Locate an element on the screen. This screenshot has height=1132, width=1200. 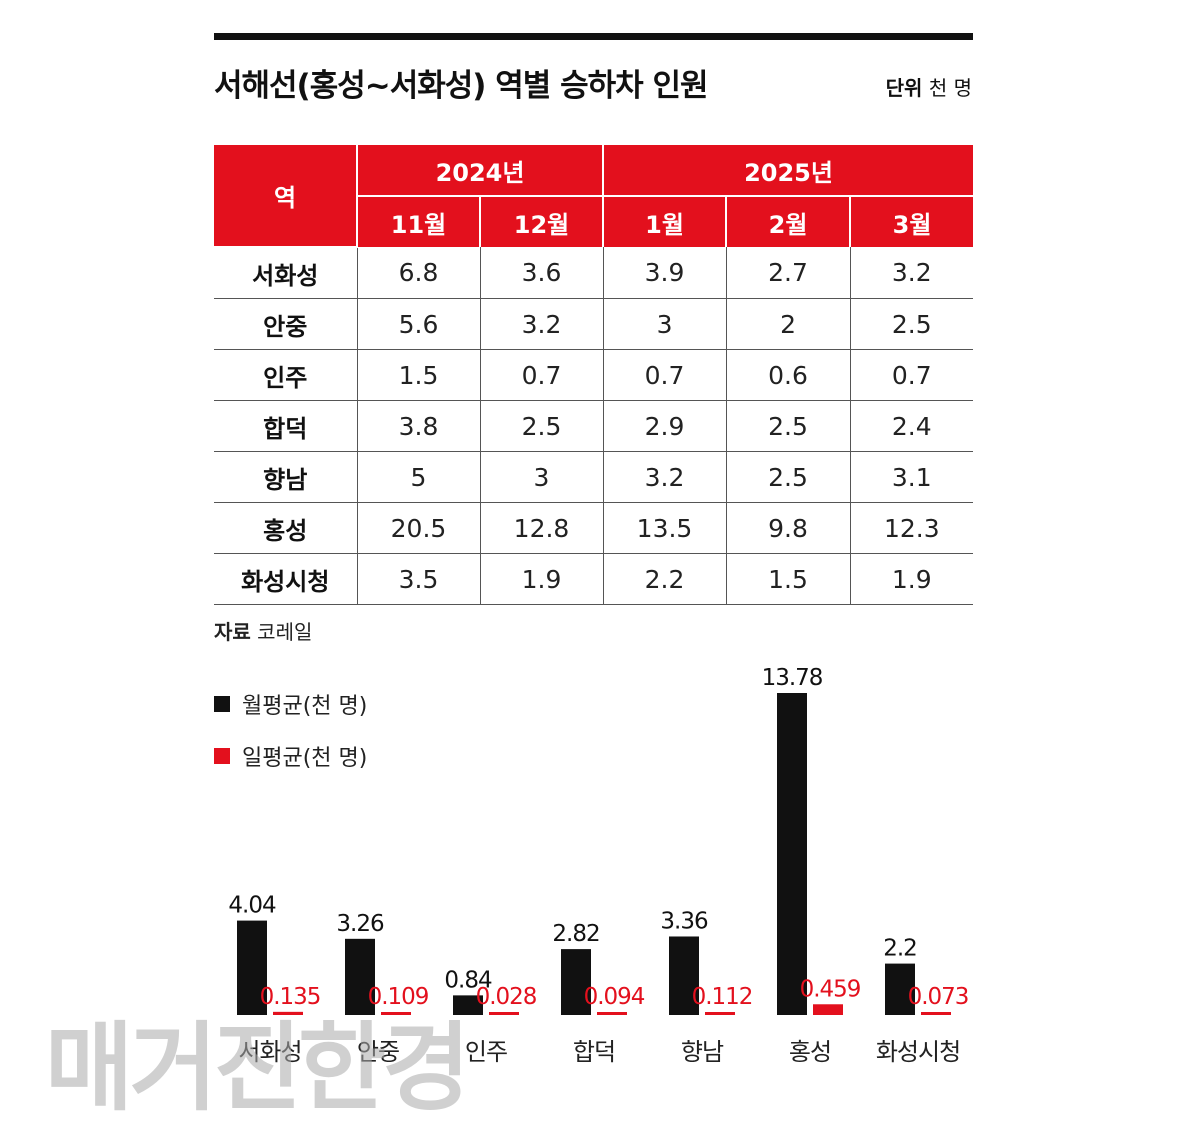
table-row: 화성시청 3.5 1.9 2.2 1.5 1.9 is located at coordinates (594, 579).